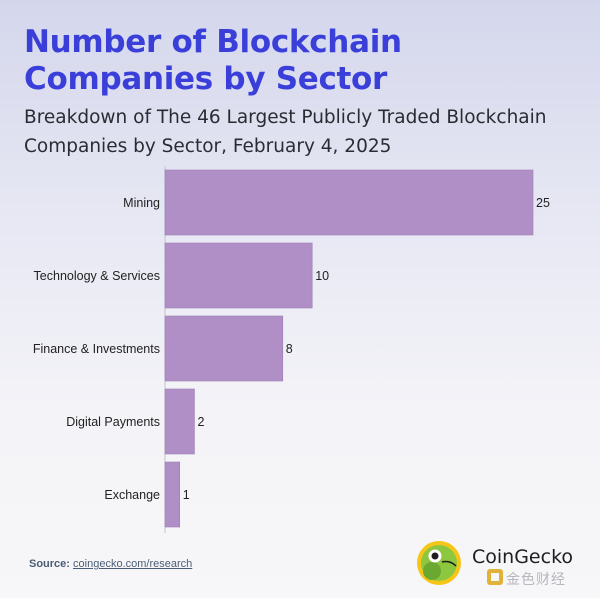 The height and width of the screenshot is (598, 600). Describe the element at coordinates (97, 276) in the screenshot. I see `category-tick-label: Technology & Services` at that location.